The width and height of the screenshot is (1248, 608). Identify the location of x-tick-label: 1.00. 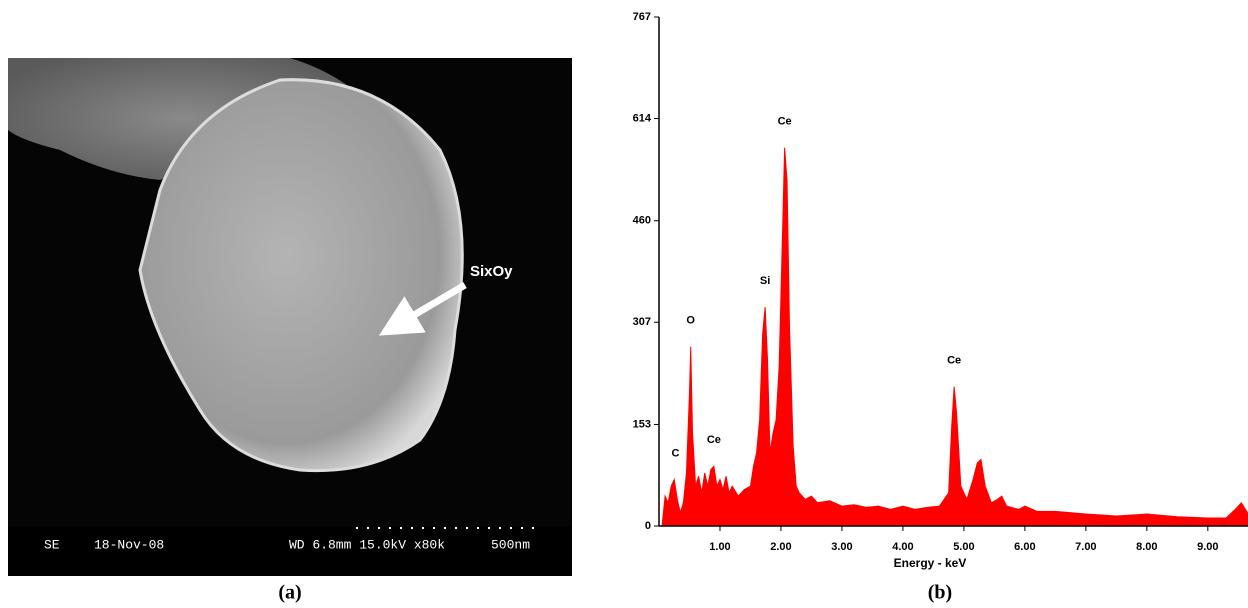
(719, 547).